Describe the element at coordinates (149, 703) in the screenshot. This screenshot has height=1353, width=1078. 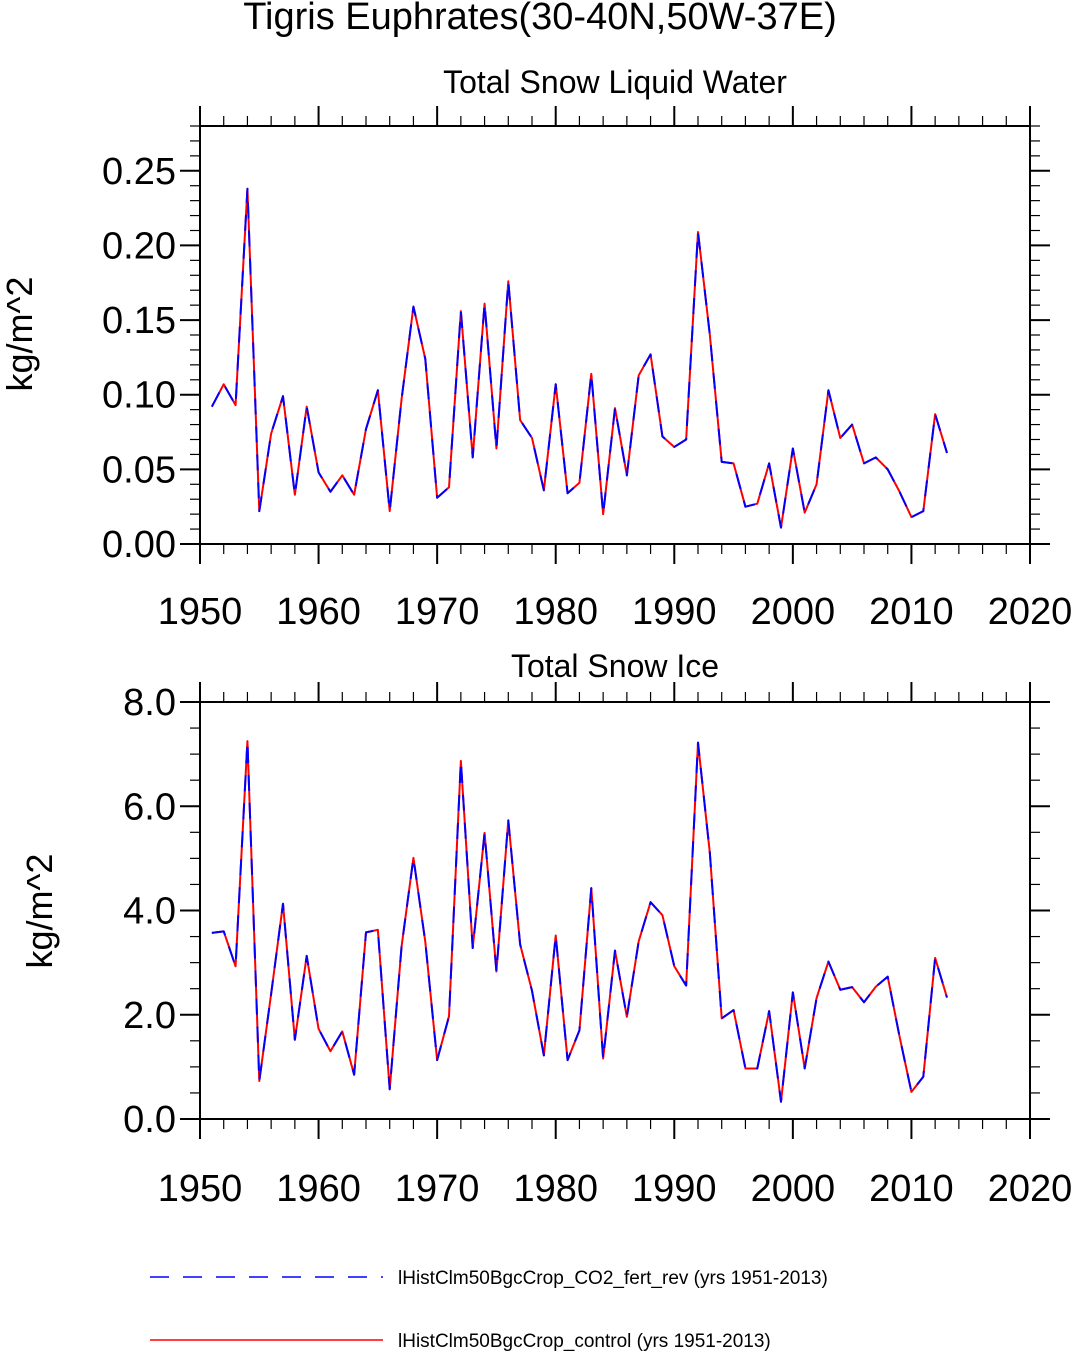
I see `y-tick-label: 8.0` at that location.